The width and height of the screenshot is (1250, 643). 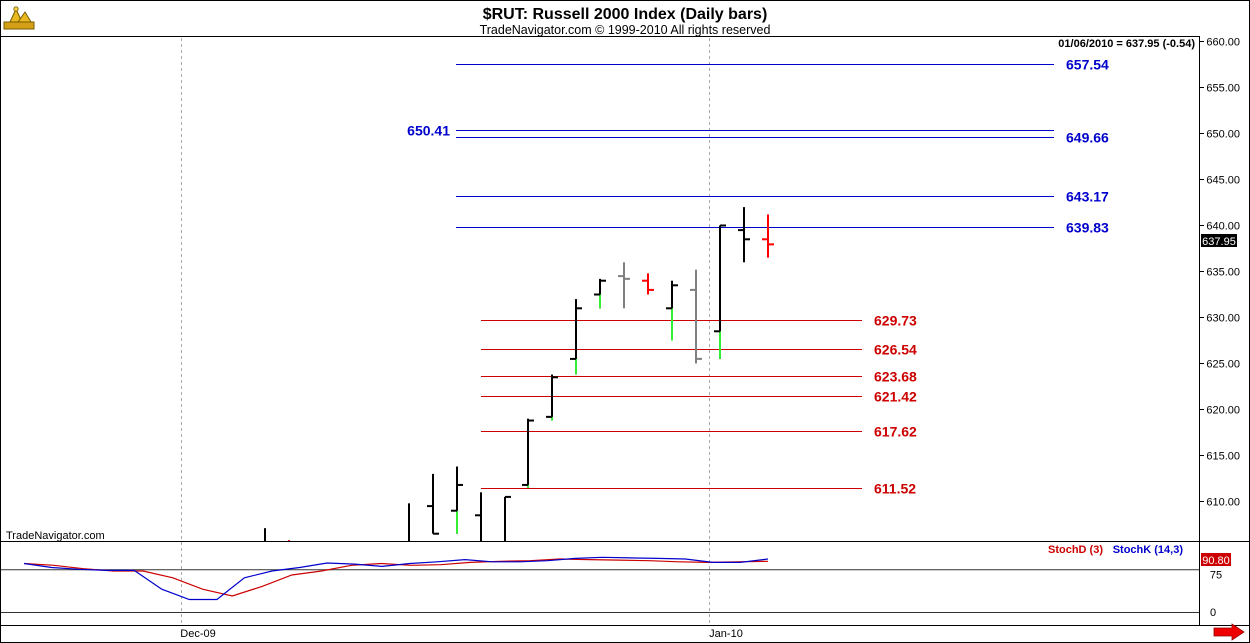 I want to click on stoch-value-tag, so click(x=1216, y=559).